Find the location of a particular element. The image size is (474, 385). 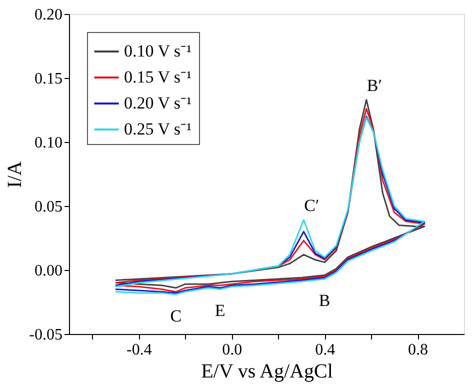

legend-label: 0.20 V s⁻¹ is located at coordinates (158, 103).